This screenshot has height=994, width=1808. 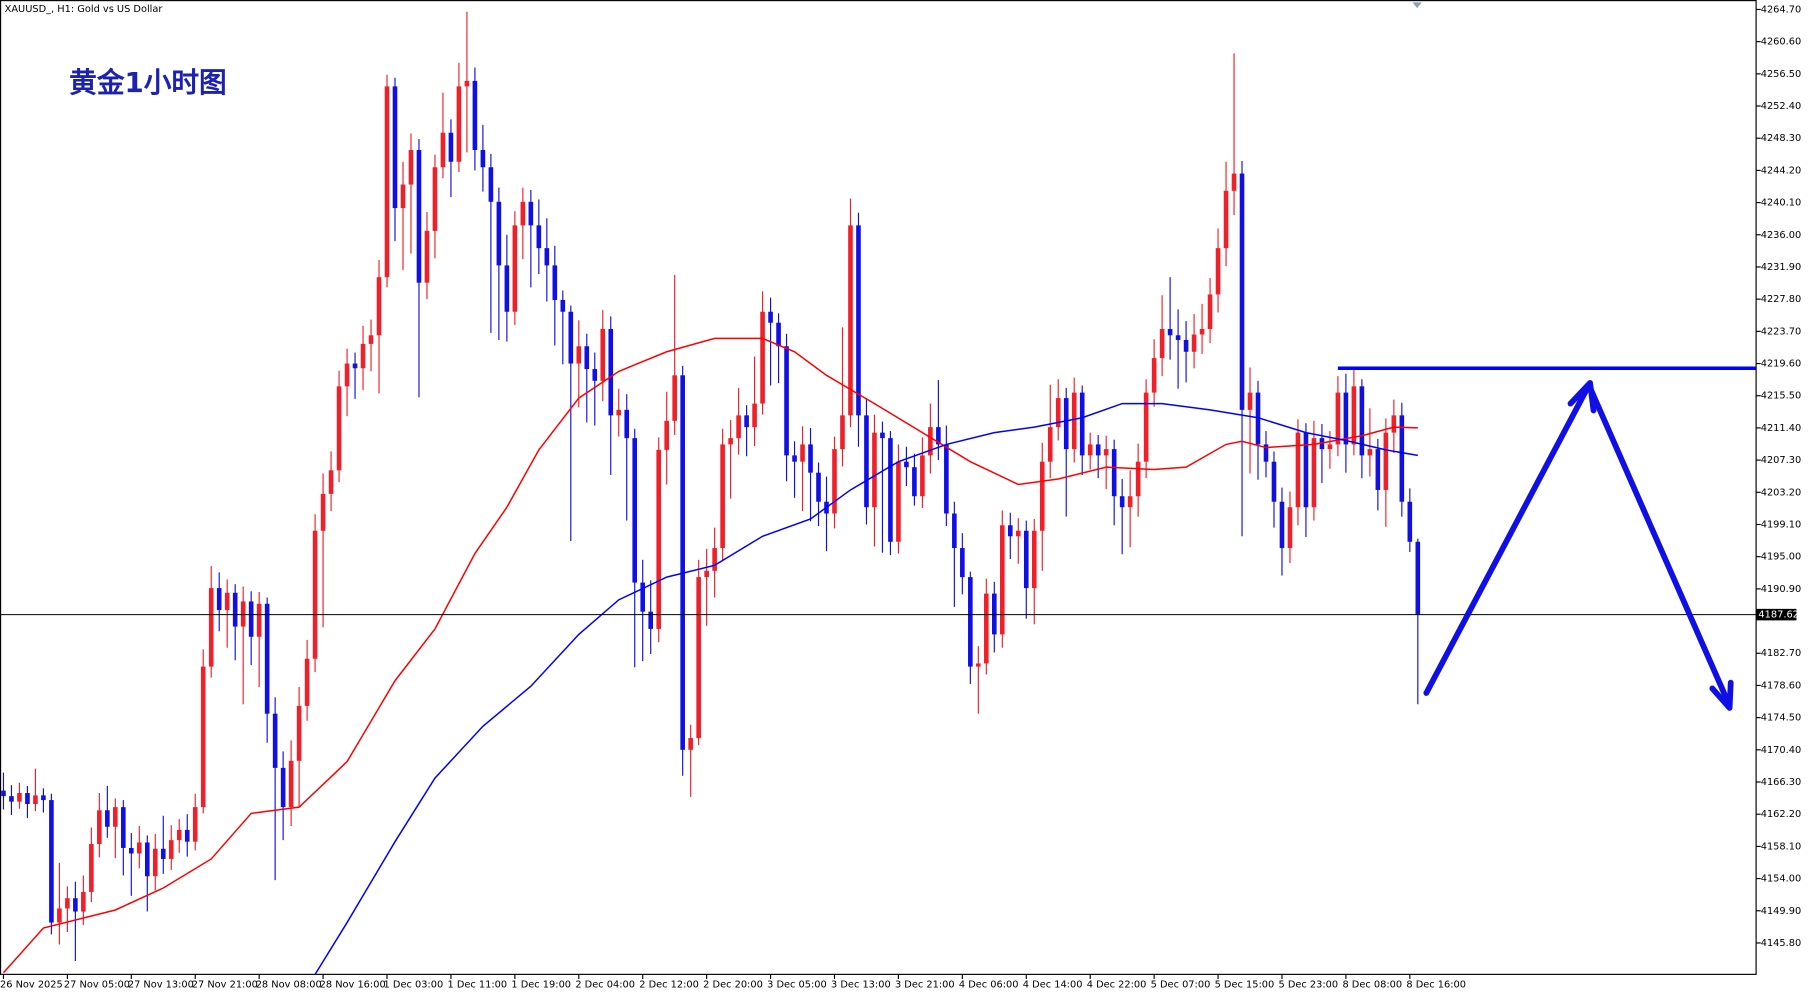 I want to click on x-tick-label: 4 Dec 22:00, so click(x=1117, y=985).